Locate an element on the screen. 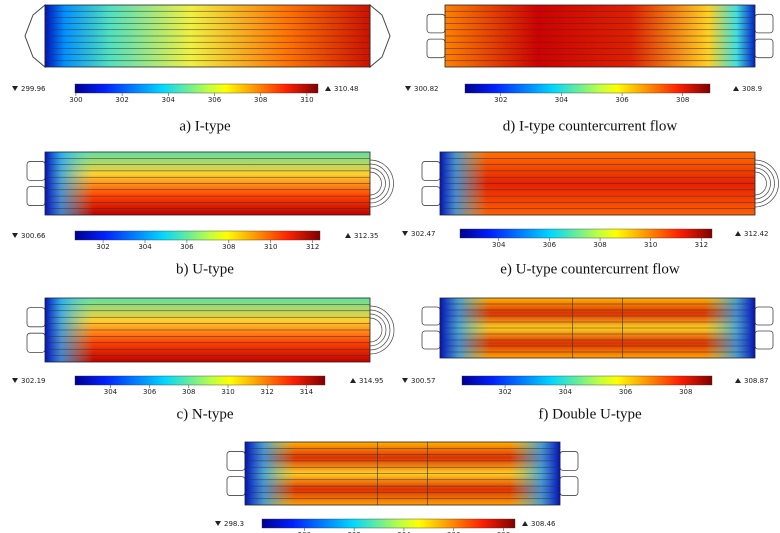 This screenshot has height=533, width=780. min-value: 302.47 is located at coordinates (423, 234).